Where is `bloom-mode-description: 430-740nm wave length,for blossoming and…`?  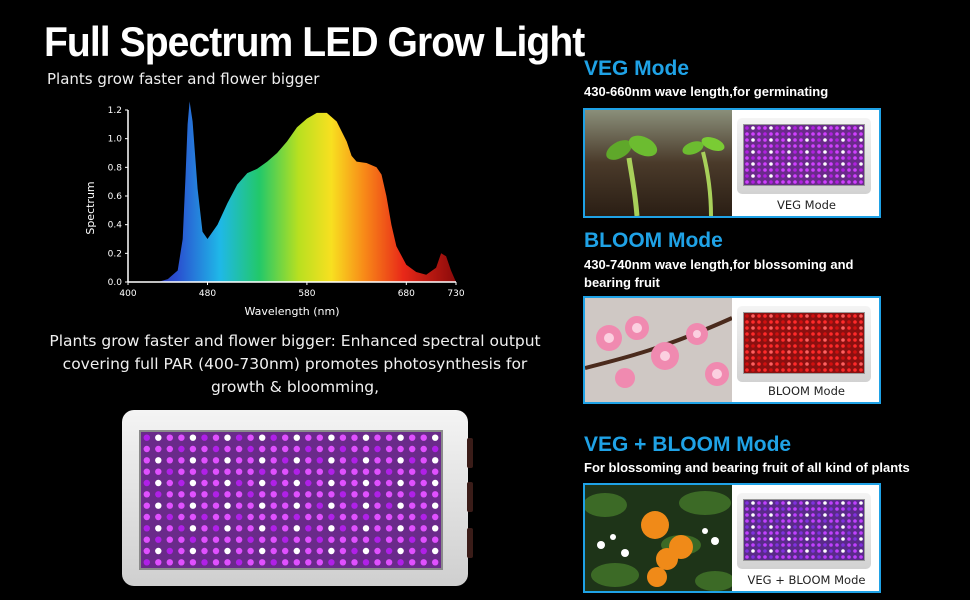 bloom-mode-description: 430-740nm wave length,for blossoming and… is located at coordinates (719, 273).